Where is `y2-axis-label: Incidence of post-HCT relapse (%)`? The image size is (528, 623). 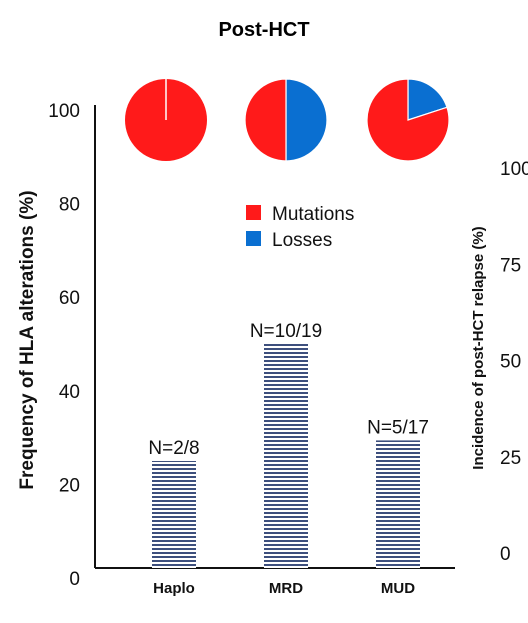 y2-axis-label: Incidence of post-HCT relapse (%) is located at coordinates (478, 347).